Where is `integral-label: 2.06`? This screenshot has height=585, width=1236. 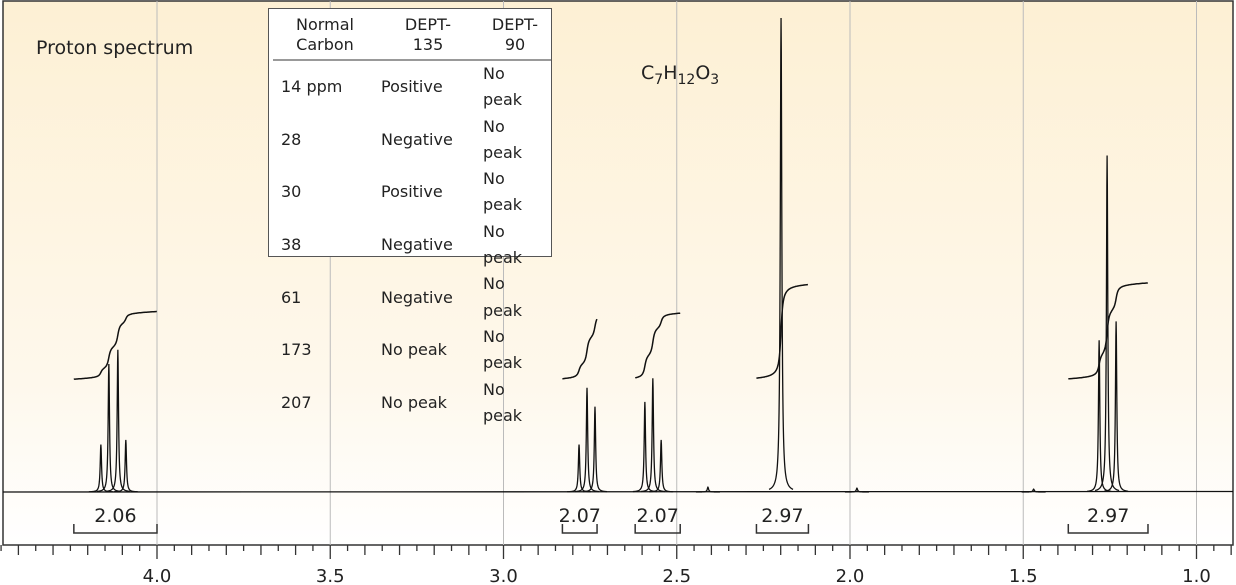
integral-label: 2.06 is located at coordinates (115, 516).